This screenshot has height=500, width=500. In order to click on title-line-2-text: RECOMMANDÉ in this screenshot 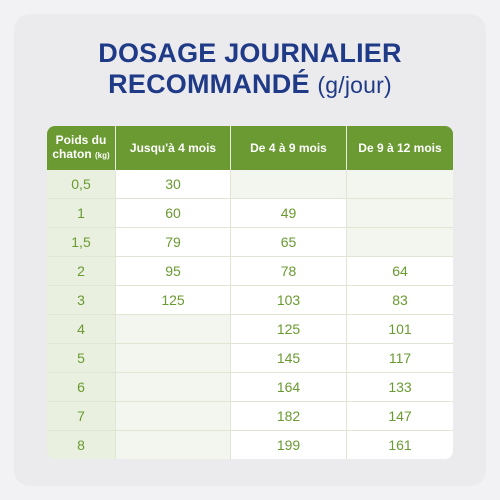, I will do `click(209, 84)`.